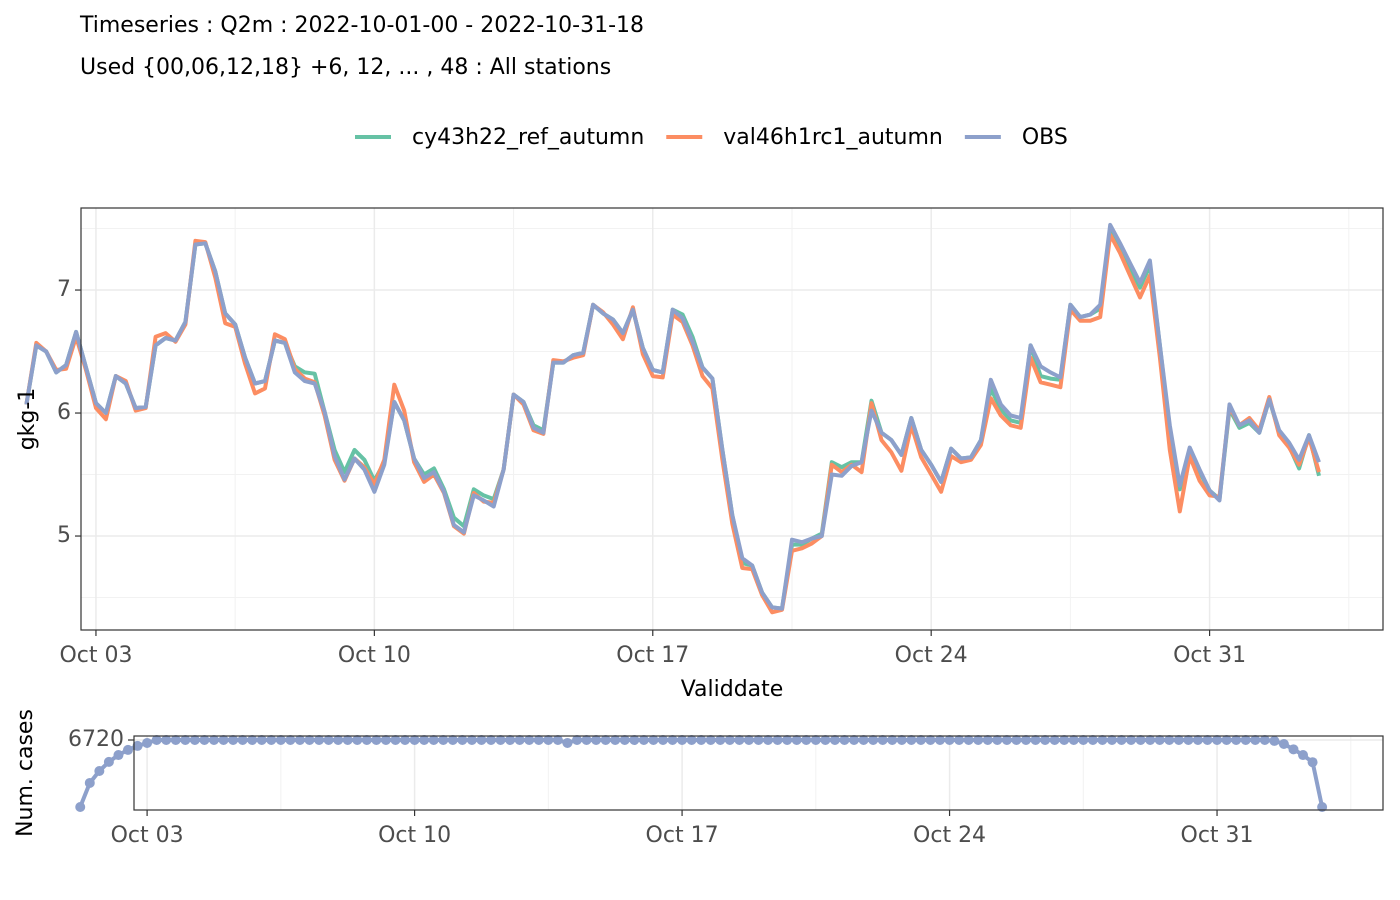 The width and height of the screenshot is (1400, 900). I want to click on plot-background, so click(758, 773).